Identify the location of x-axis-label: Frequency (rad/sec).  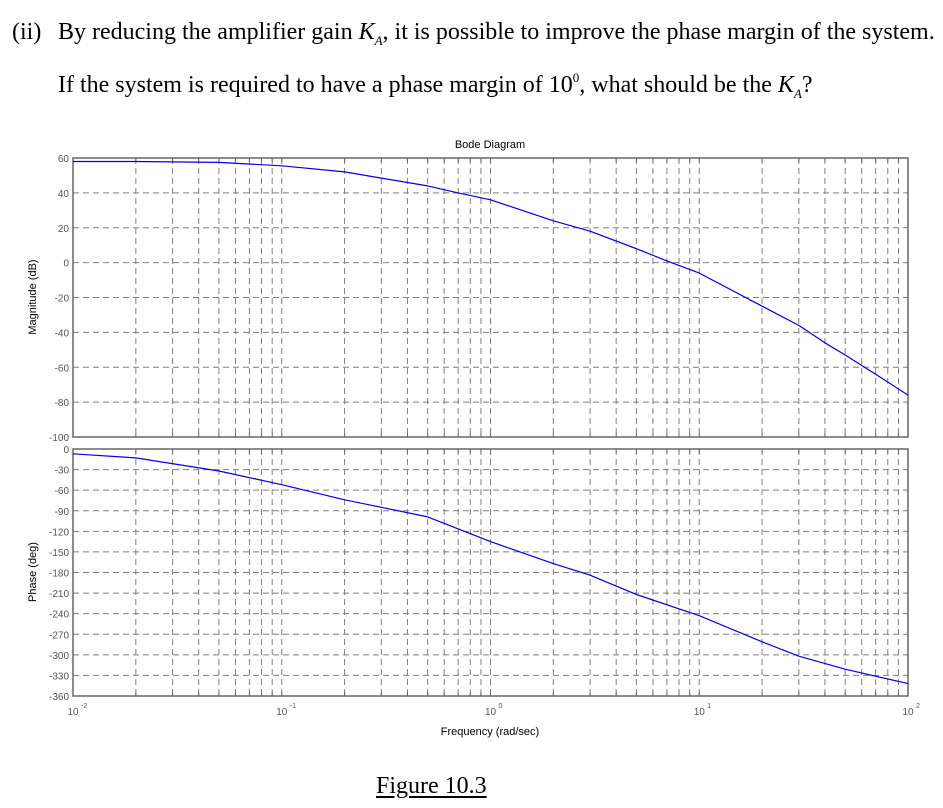
(490, 732).